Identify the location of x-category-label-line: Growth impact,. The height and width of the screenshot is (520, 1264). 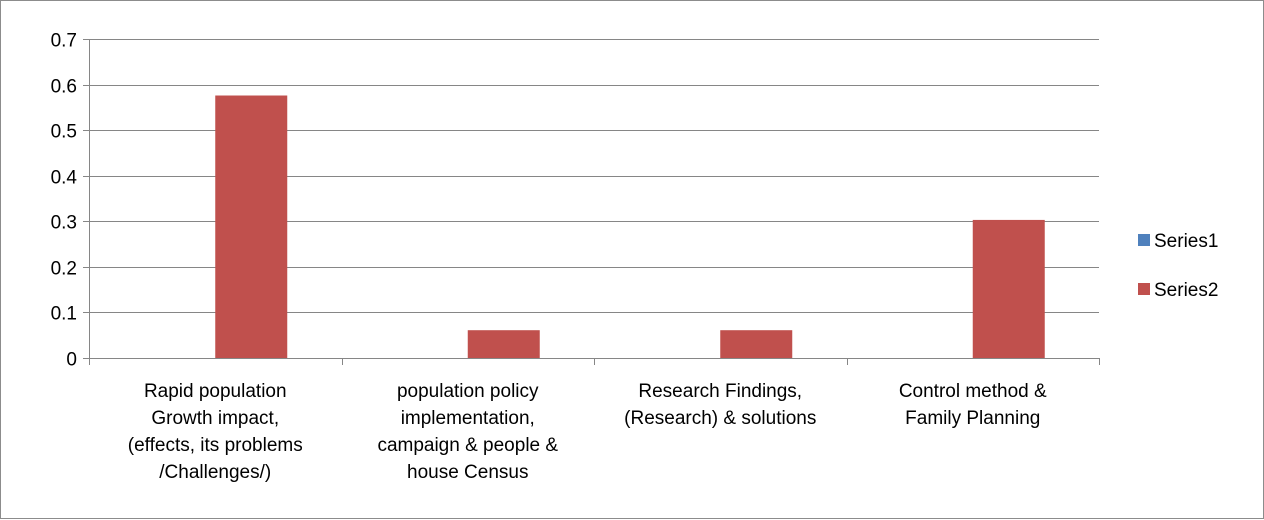
(215, 418).